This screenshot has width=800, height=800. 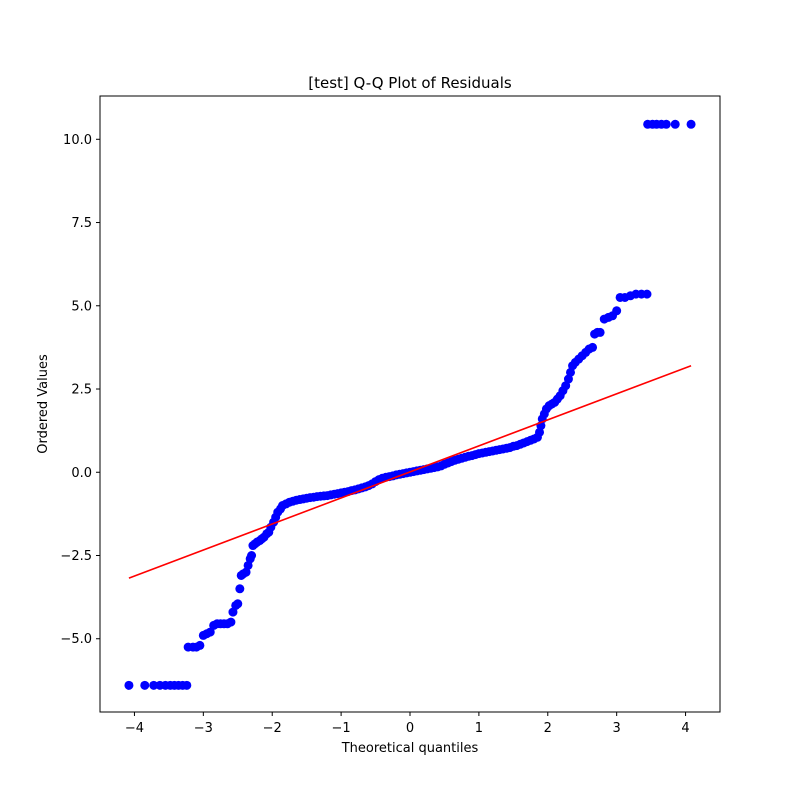 What do you see at coordinates (617, 728) in the screenshot?
I see `x-tick-label: 3` at bounding box center [617, 728].